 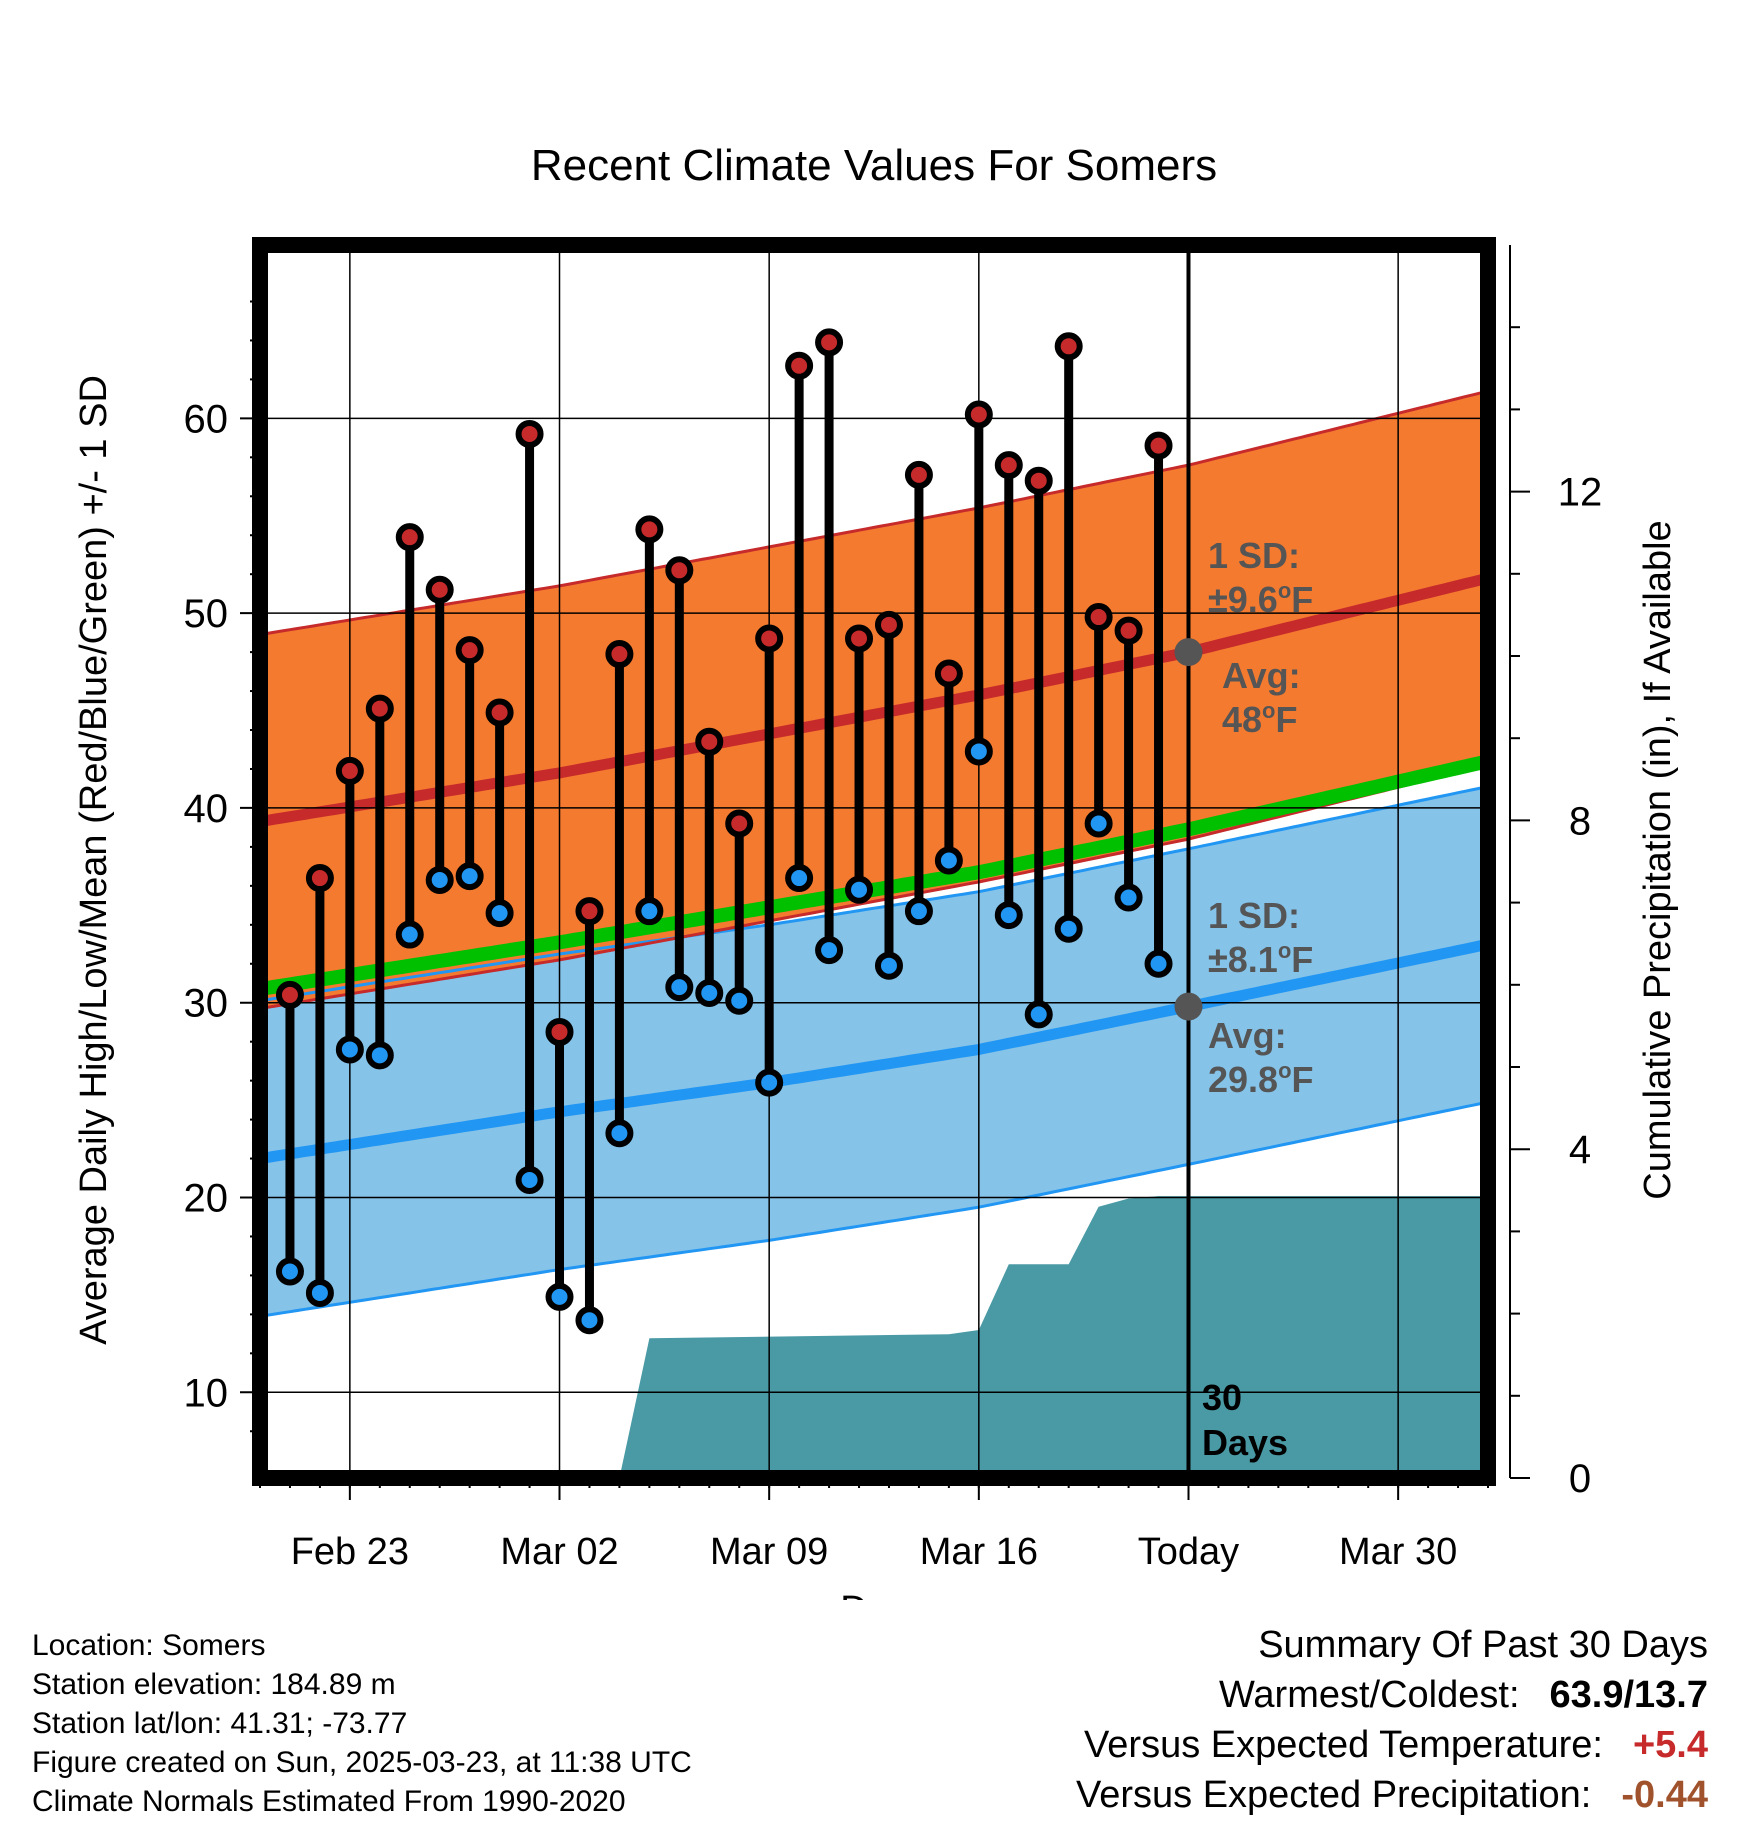 What do you see at coordinates (559, 1552) in the screenshot?
I see `x-tick-label: Mar 02` at bounding box center [559, 1552].